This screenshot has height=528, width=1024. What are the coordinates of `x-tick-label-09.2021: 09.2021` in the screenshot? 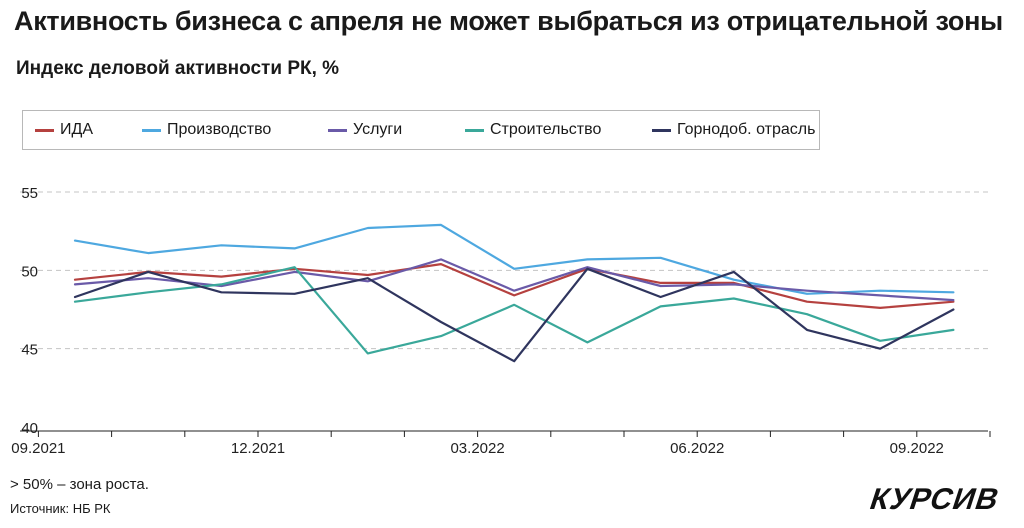 It's located at (38, 448).